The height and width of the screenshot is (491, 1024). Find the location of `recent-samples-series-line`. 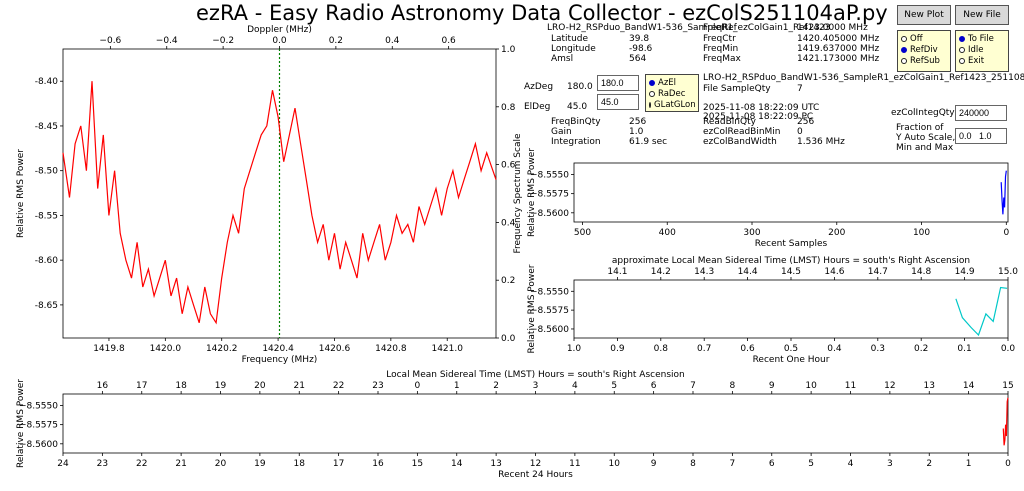

recent-samples-series-line is located at coordinates (1003, 192).